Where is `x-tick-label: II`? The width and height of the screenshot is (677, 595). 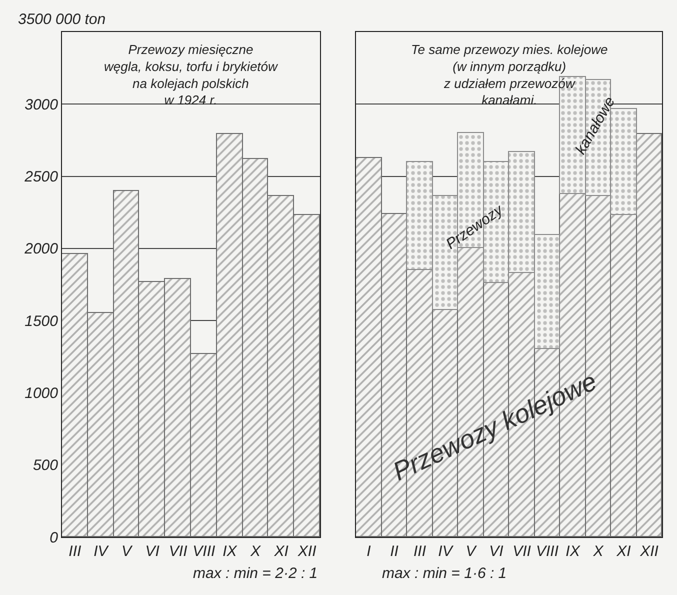
x-tick-label: II is located at coordinates (394, 551).